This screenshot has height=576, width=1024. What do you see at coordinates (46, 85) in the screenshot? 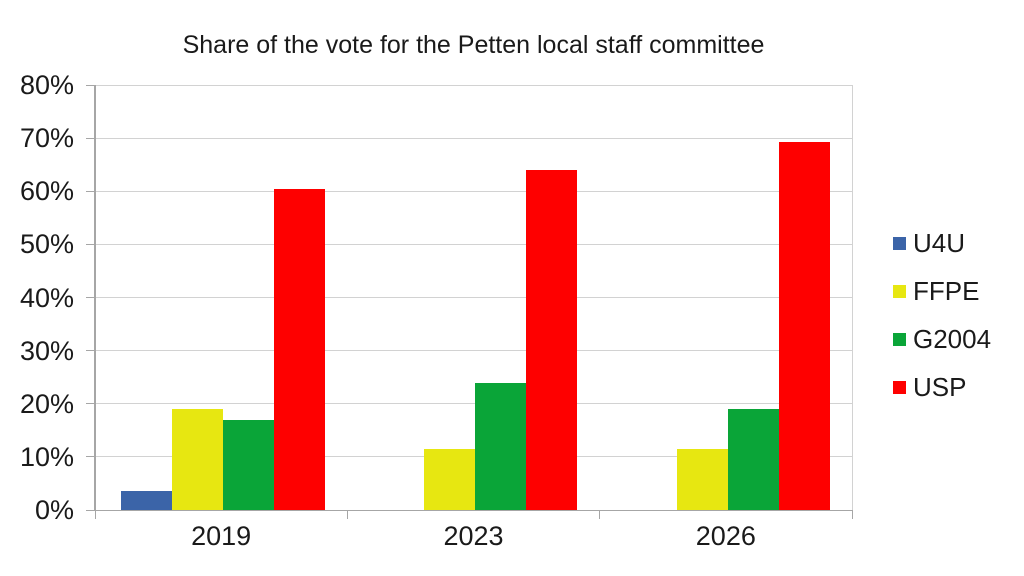
I see `y-tick-label: 80%` at bounding box center [46, 85].